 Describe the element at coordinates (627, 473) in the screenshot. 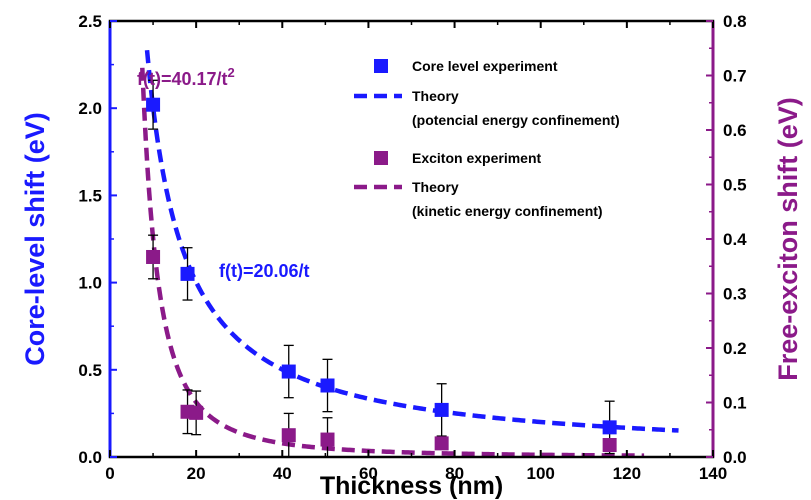

I see `x-tick-label: 120` at that location.